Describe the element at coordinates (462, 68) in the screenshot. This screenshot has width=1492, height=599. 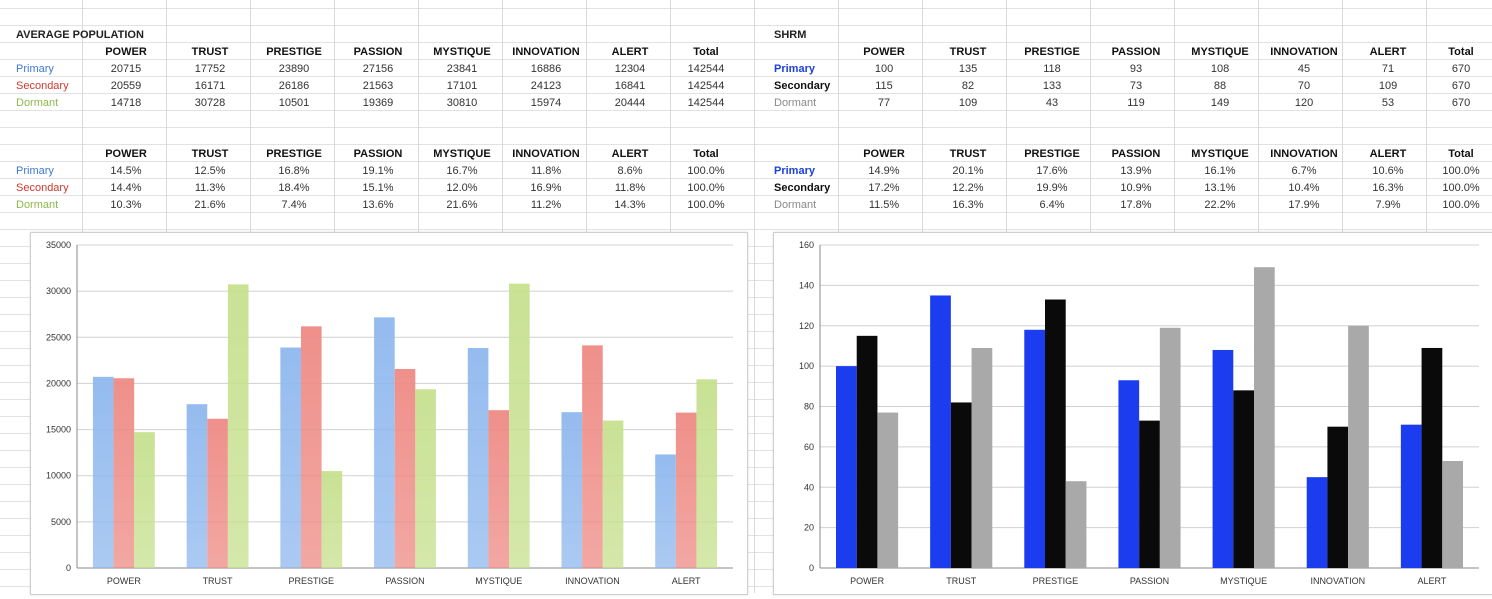
I see `cell-value: 23841` at that location.